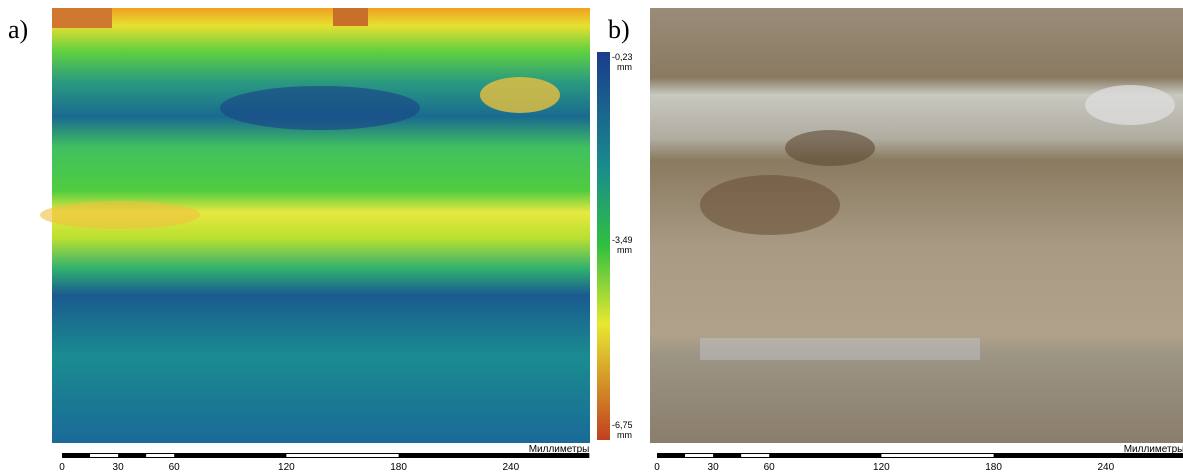  Describe the element at coordinates (622, 425) in the screenshot. I see `colorbar-label: -6,75` at that location.